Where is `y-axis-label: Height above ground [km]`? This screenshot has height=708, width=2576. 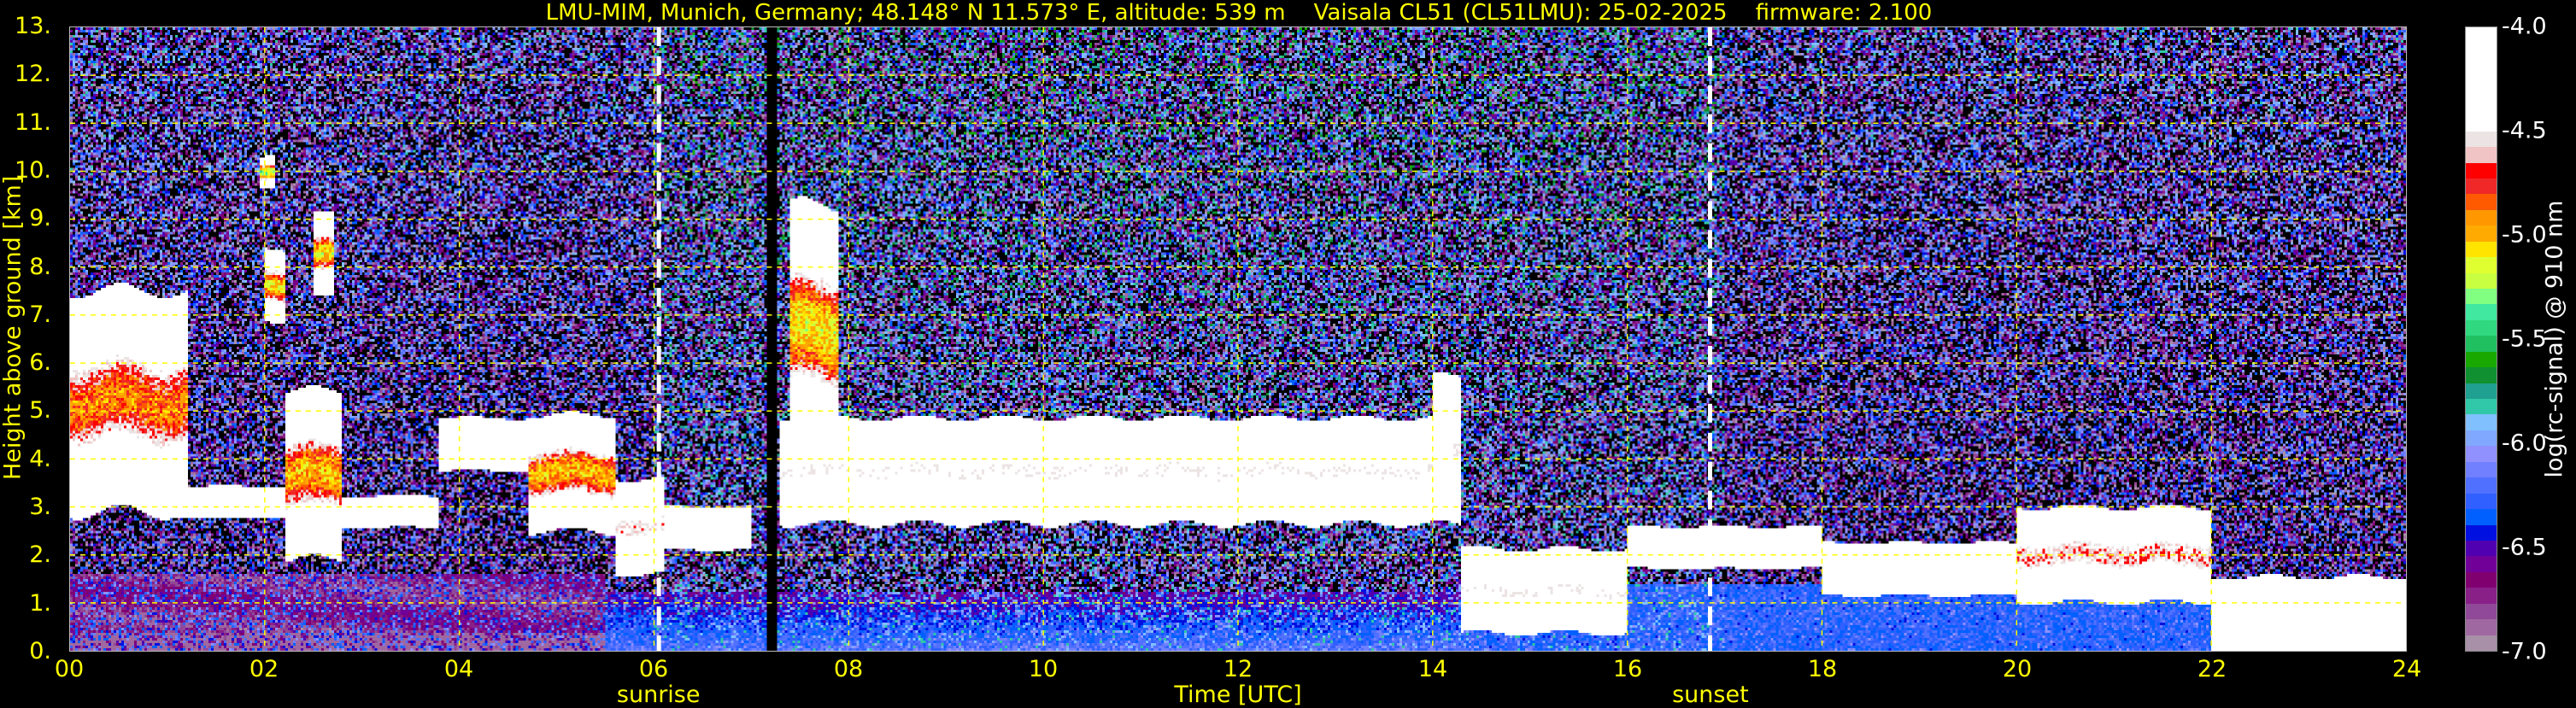 y-axis-label: Height above ground [km] is located at coordinates (13, 327).